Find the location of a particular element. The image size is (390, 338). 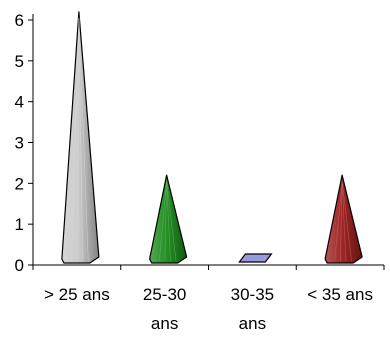

cone-disc is located at coordinates (255, 258).